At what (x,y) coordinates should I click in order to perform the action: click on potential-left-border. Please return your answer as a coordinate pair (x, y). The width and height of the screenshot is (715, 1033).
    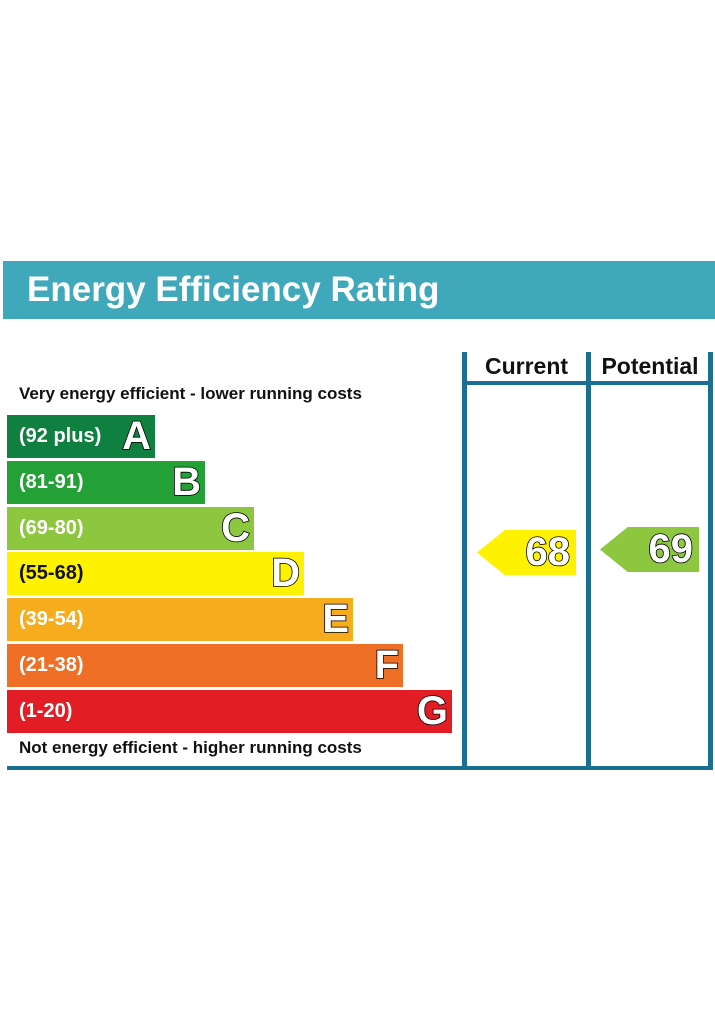
    Looking at the image, I should click on (588, 561).